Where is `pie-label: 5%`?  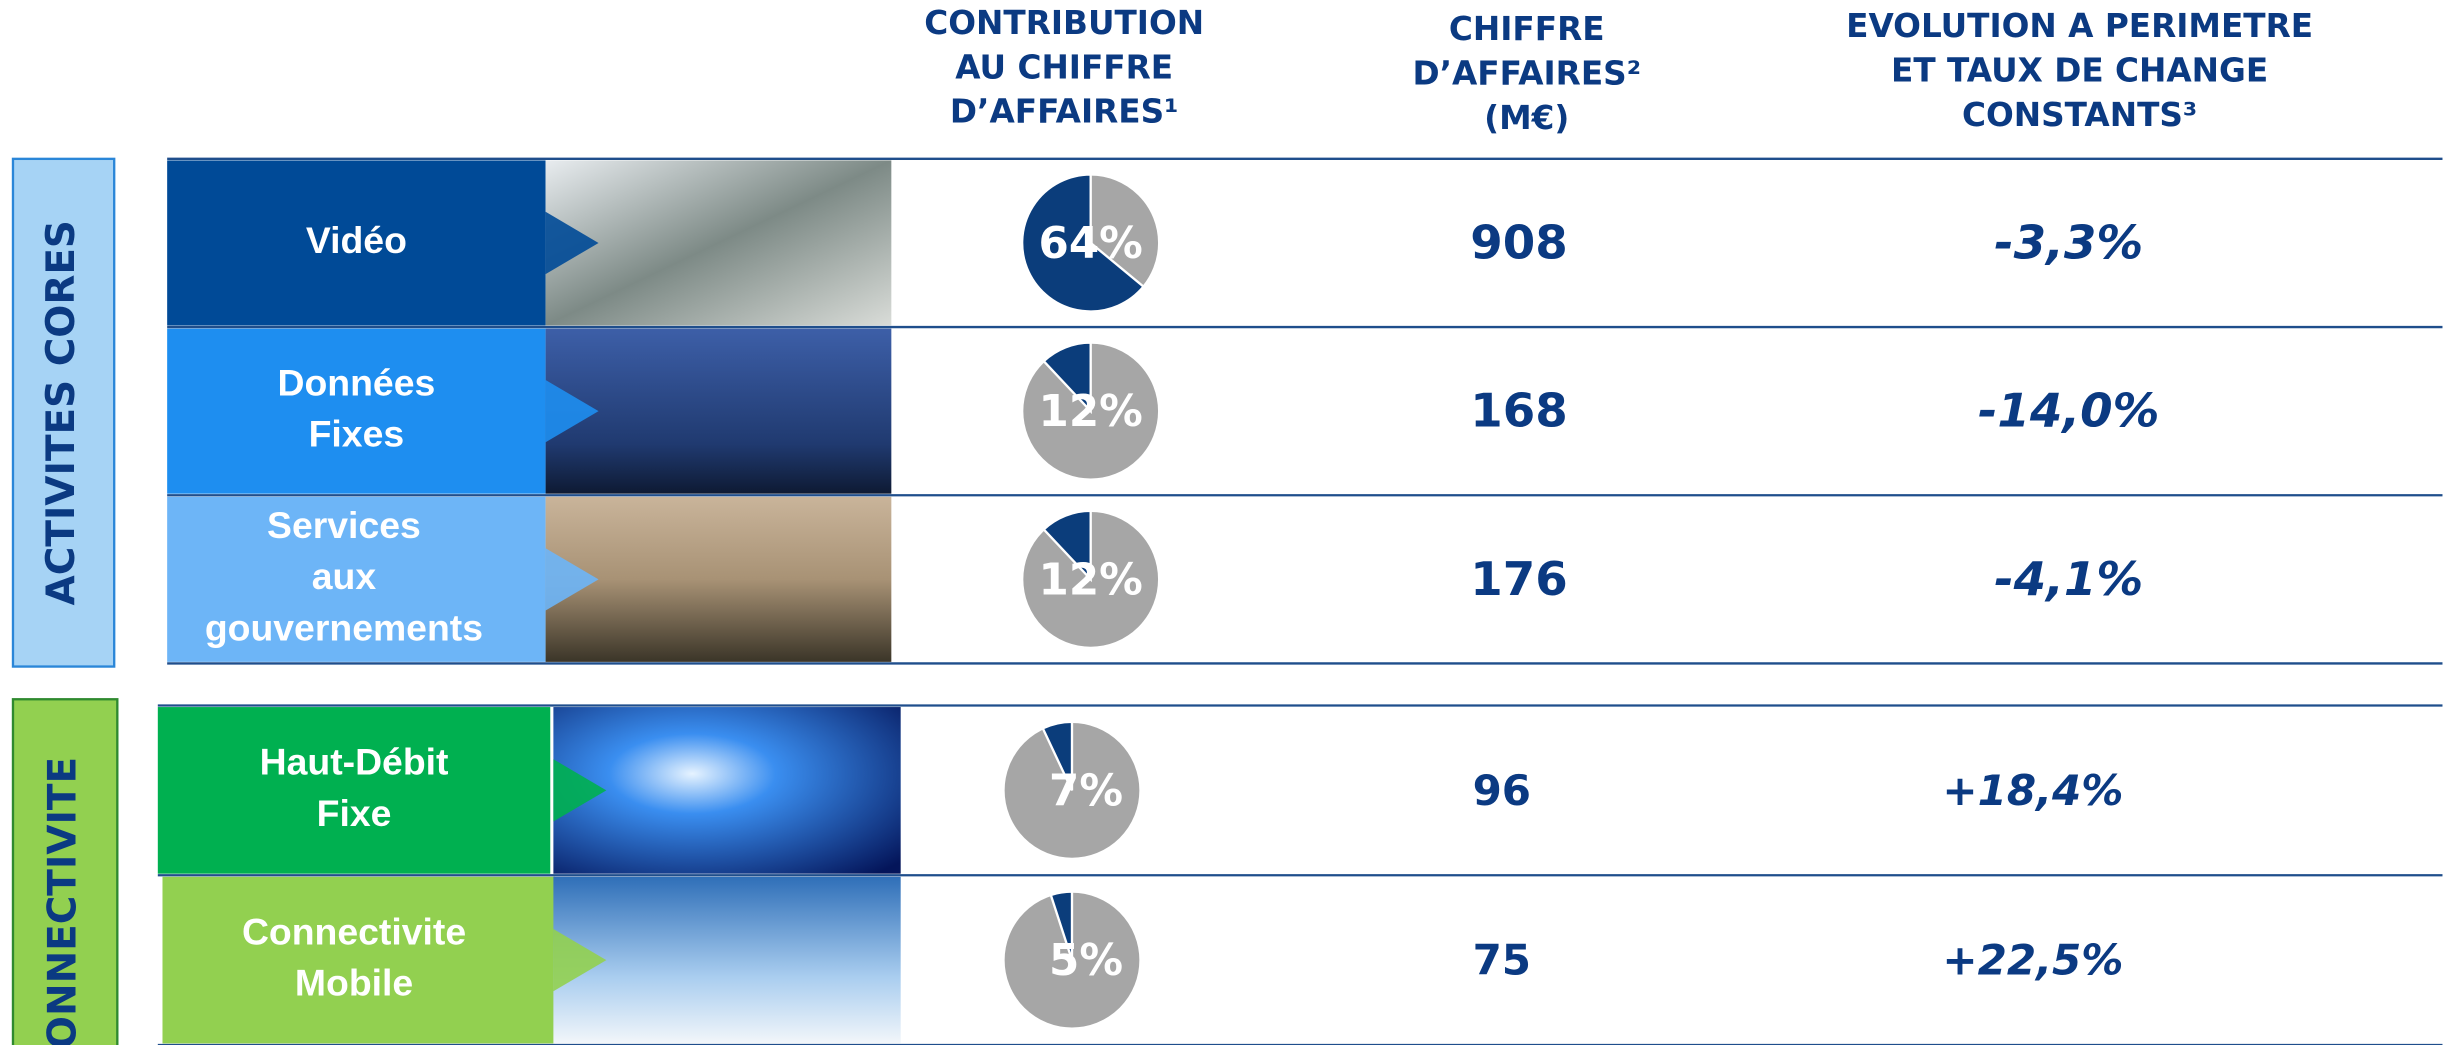 pie-label: 5% is located at coordinates (1086, 961).